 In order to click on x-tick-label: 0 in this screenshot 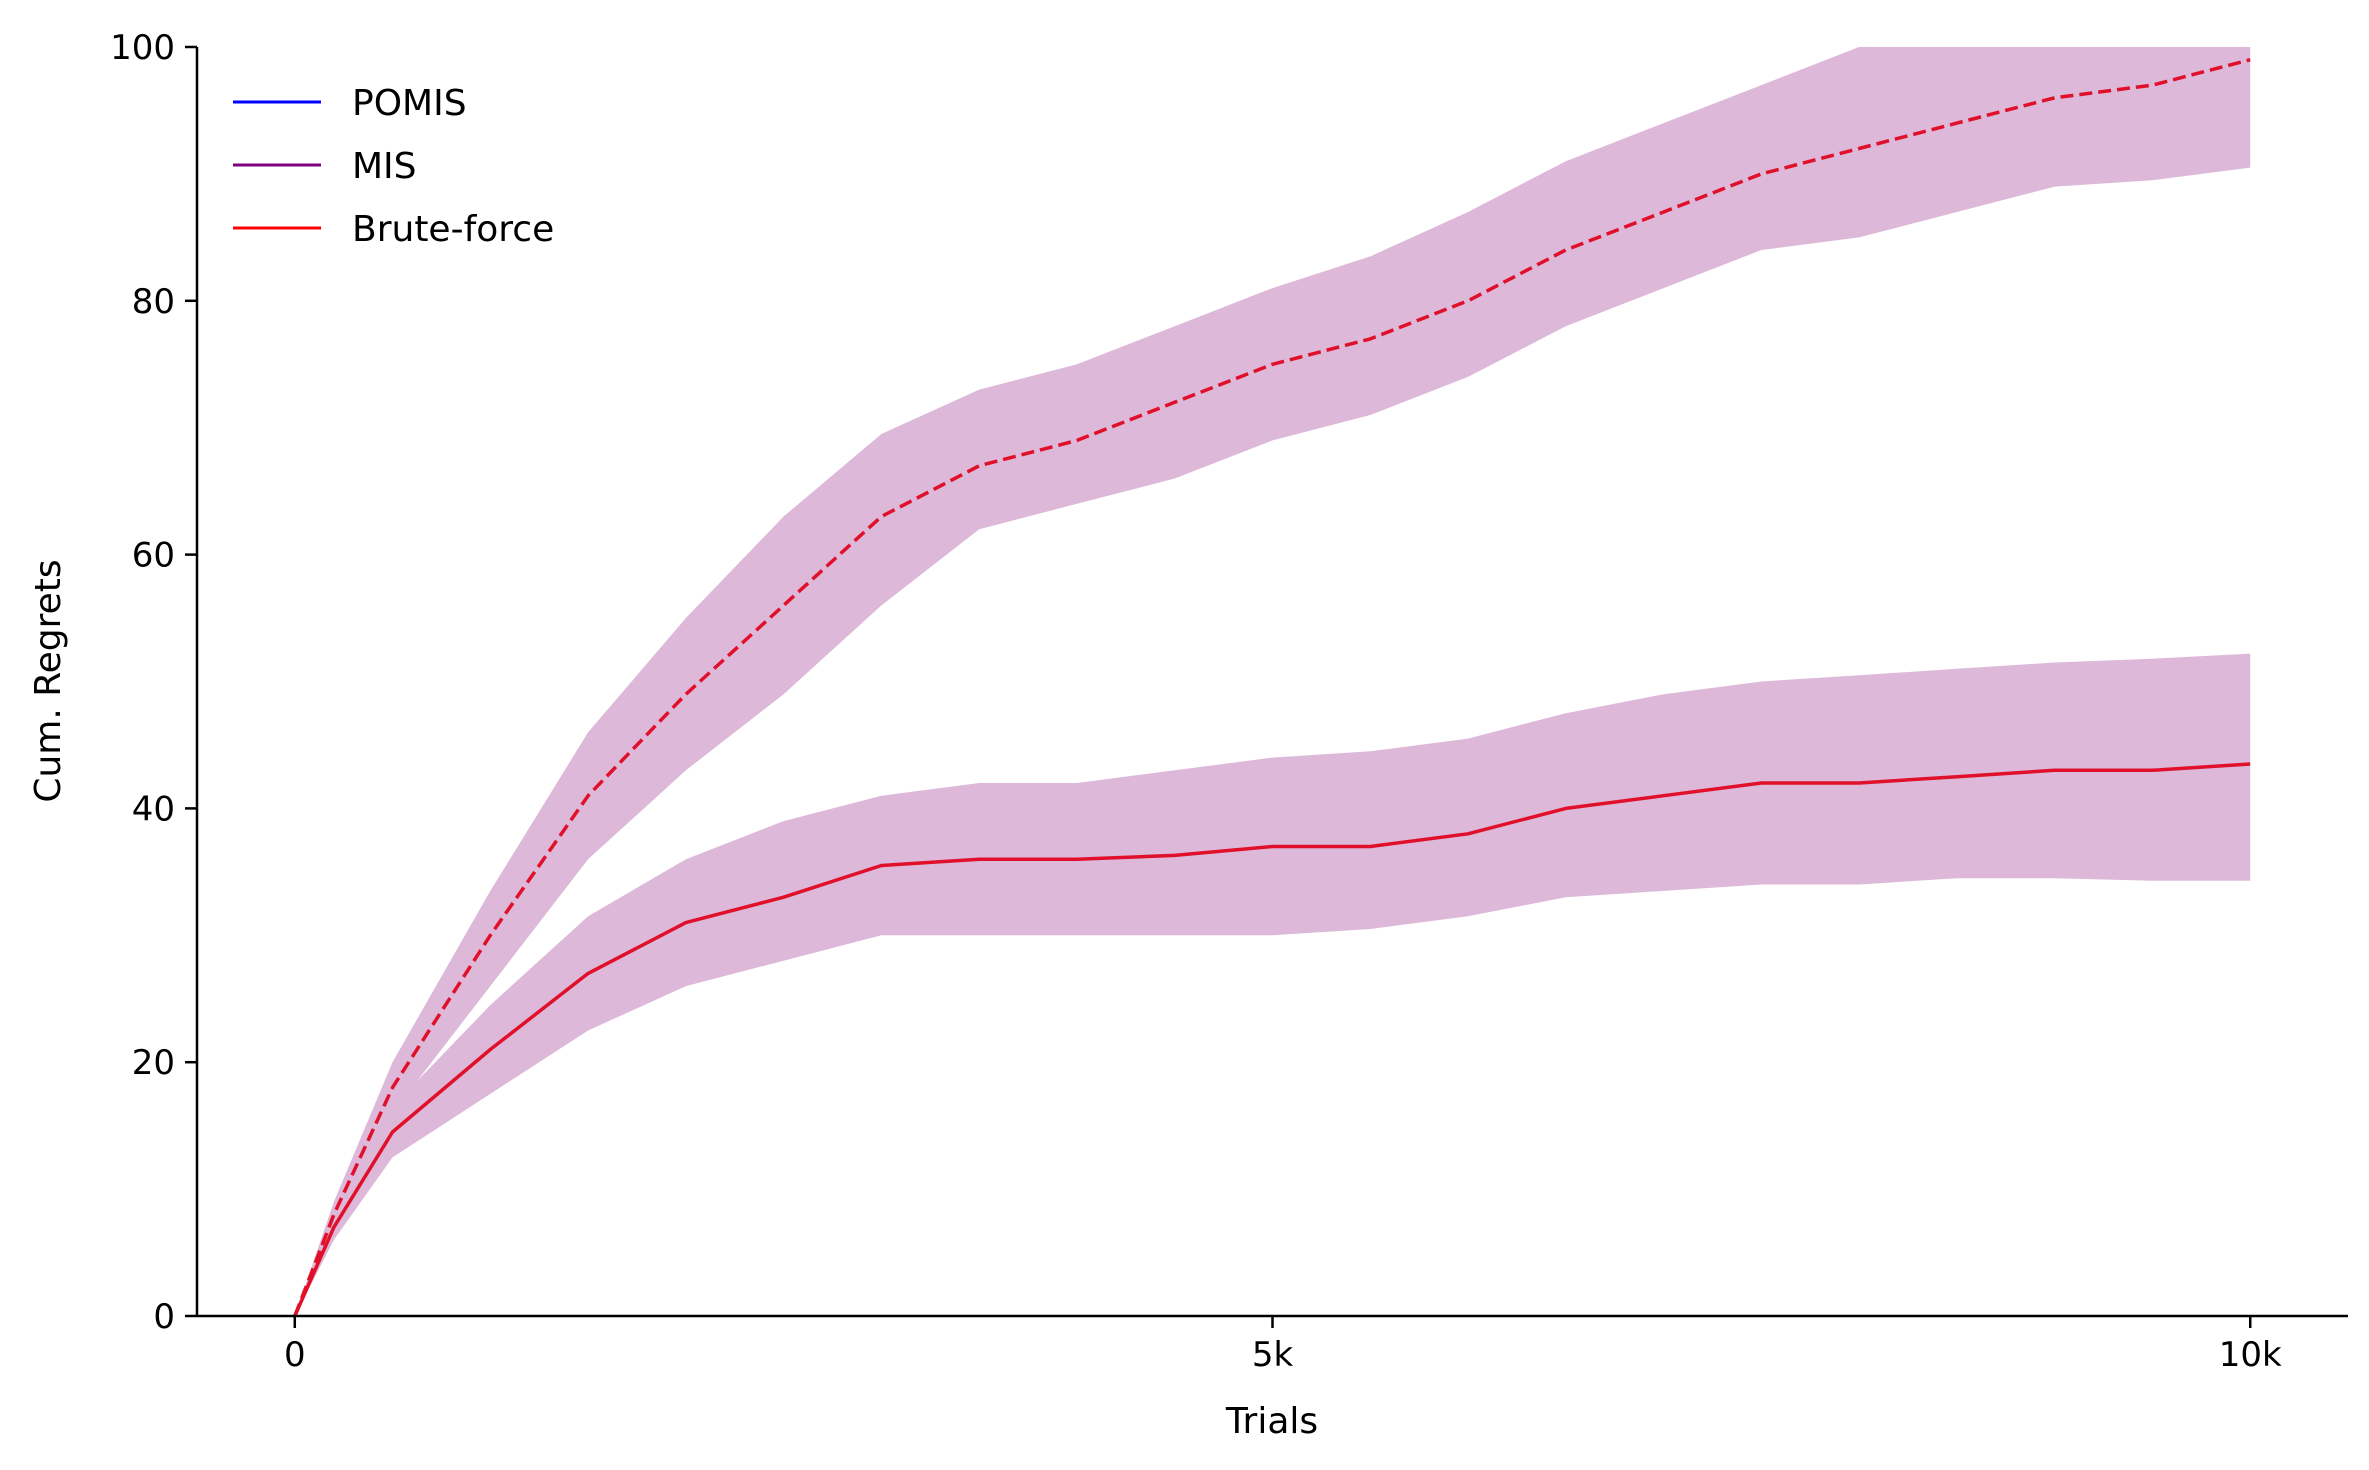, I will do `click(295, 1355)`.